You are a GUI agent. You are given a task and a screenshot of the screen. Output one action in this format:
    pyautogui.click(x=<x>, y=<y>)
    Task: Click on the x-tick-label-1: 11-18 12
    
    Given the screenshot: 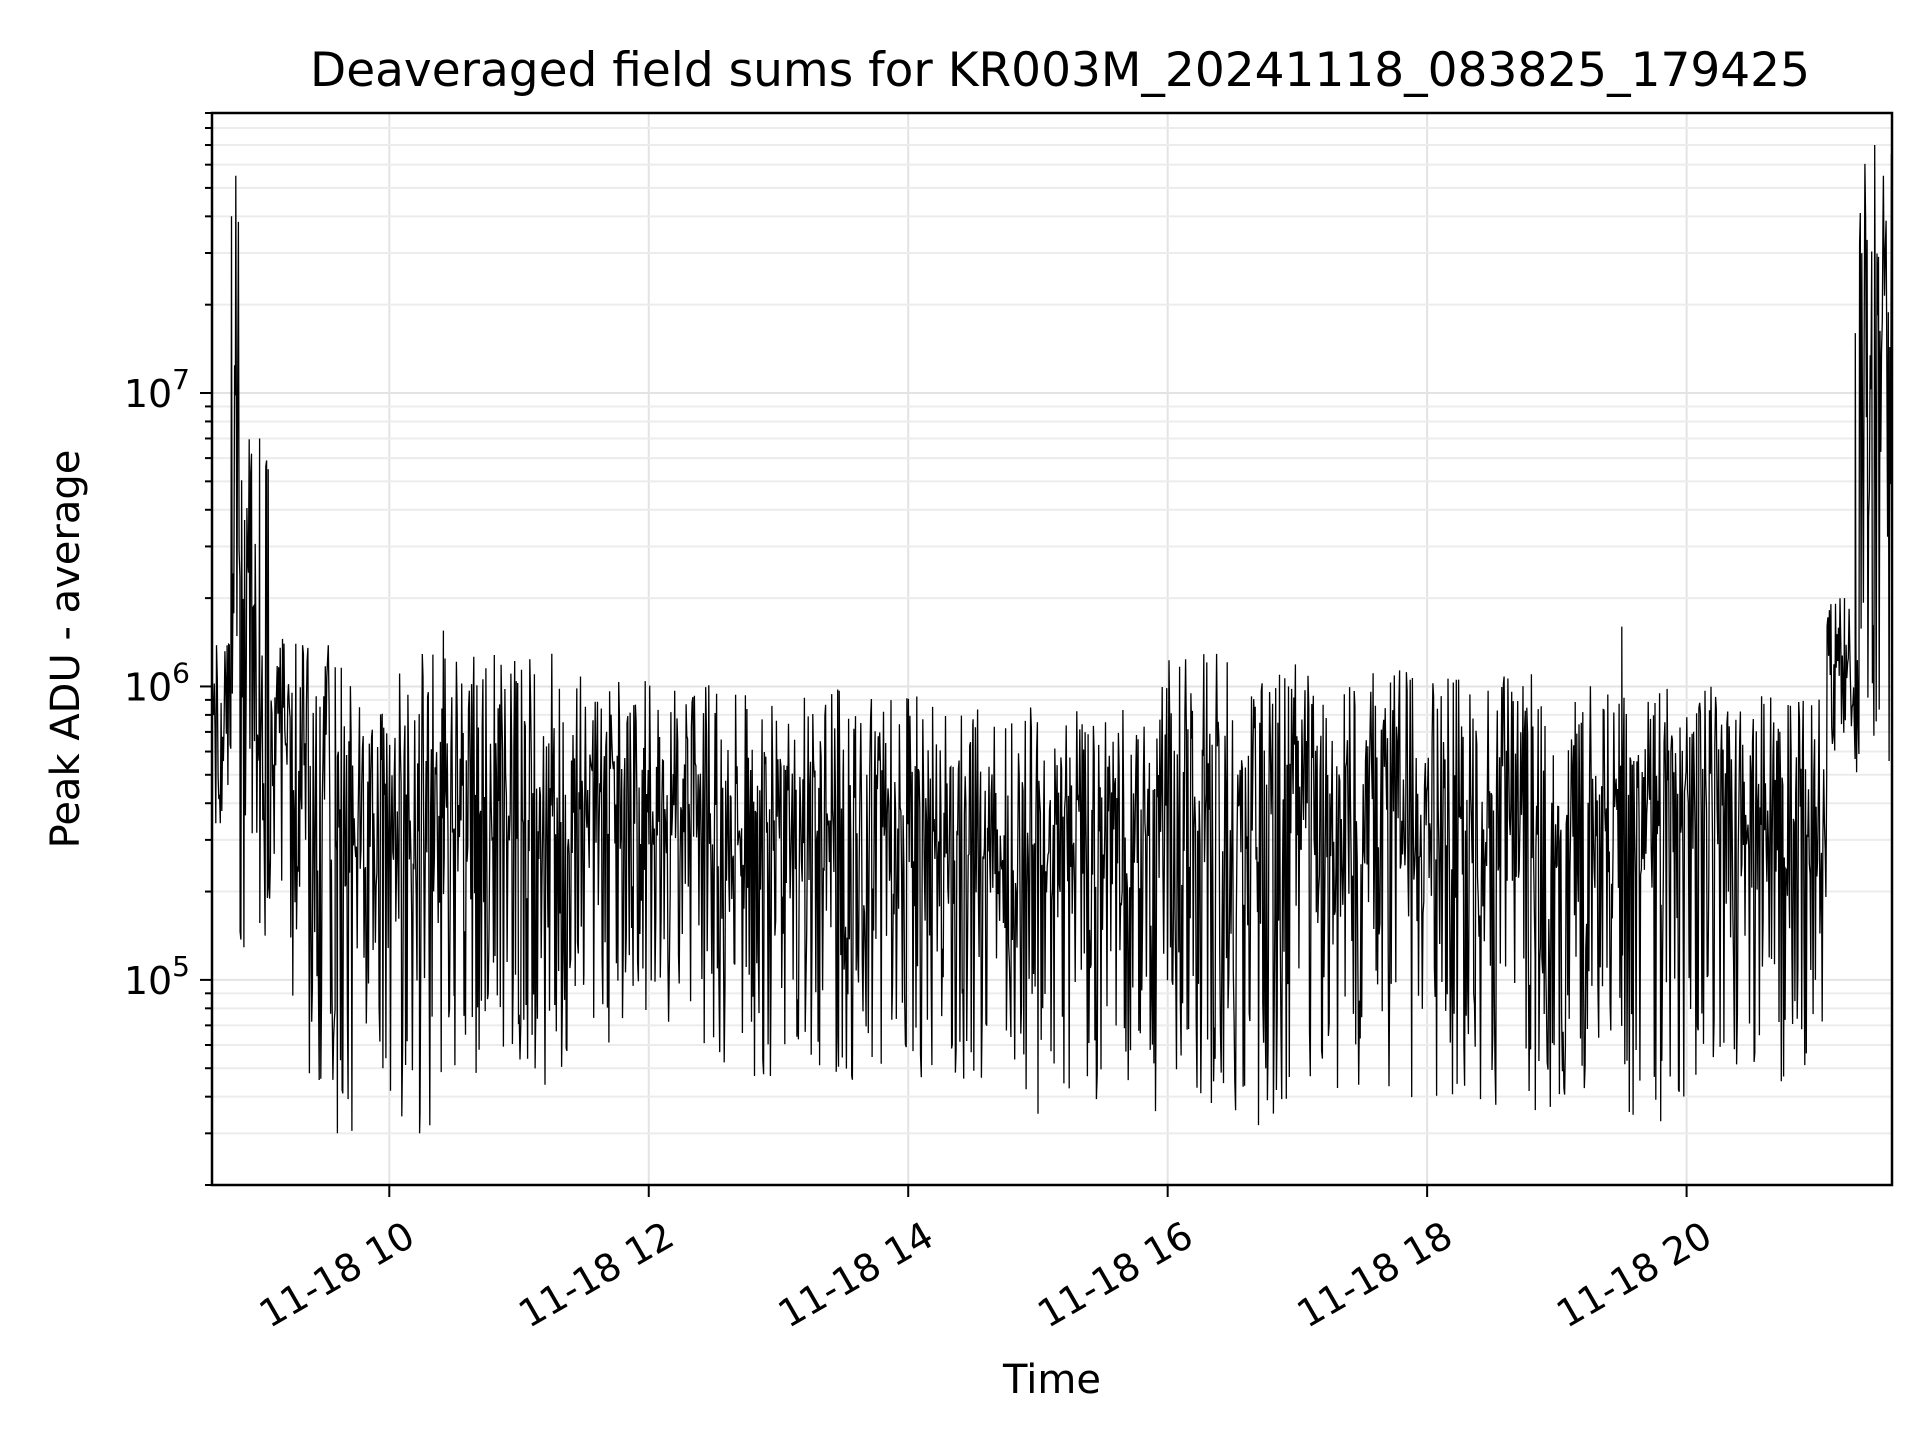 What is the action you would take?
    pyautogui.click(x=596, y=1275)
    